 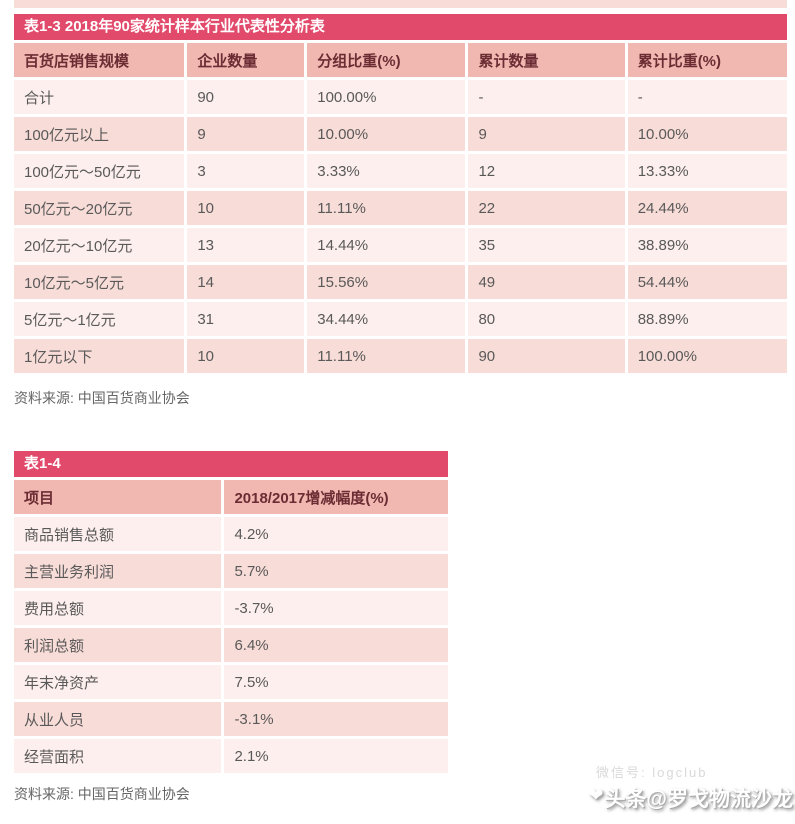 I want to click on table-row: 年末净资产 7.5%, so click(x=231, y=682).